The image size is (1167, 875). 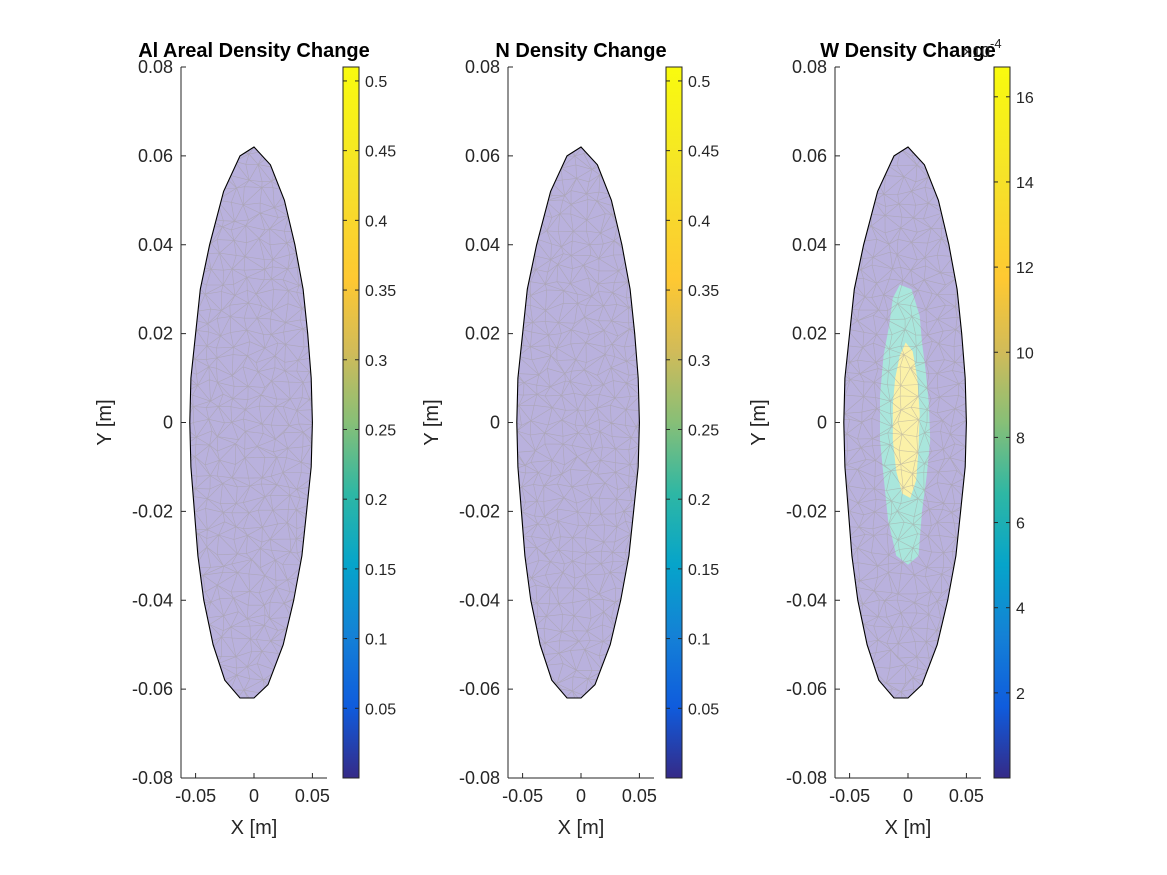 I want to click on colorbar-tick-label: 12, so click(x=1025, y=268).